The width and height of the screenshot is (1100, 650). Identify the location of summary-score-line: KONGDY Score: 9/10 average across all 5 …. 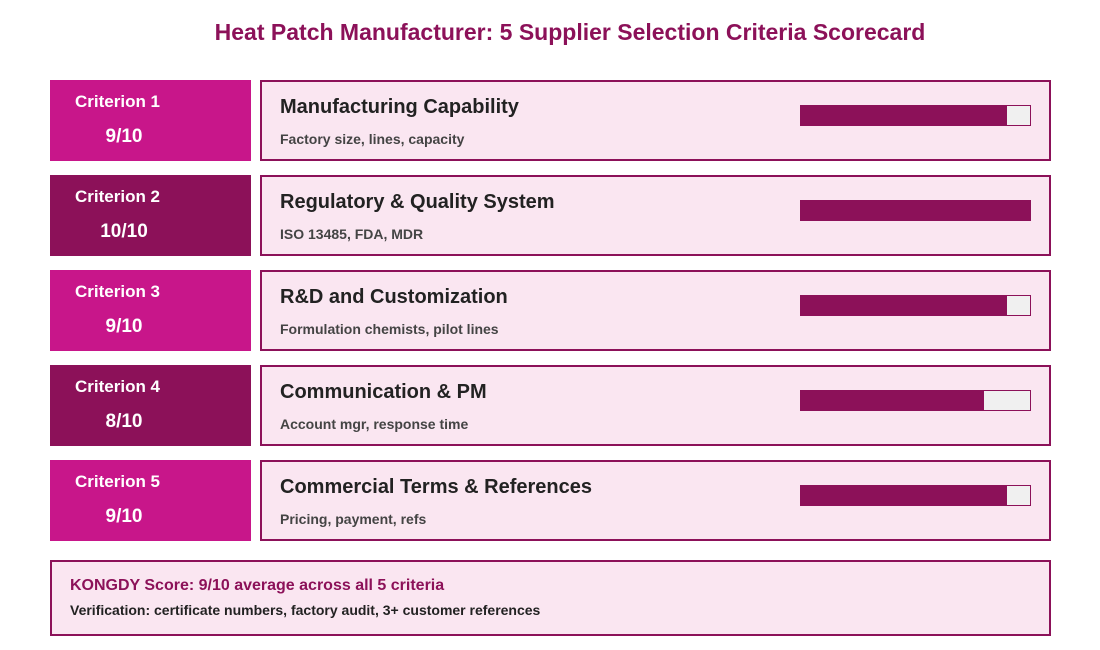
(257, 585).